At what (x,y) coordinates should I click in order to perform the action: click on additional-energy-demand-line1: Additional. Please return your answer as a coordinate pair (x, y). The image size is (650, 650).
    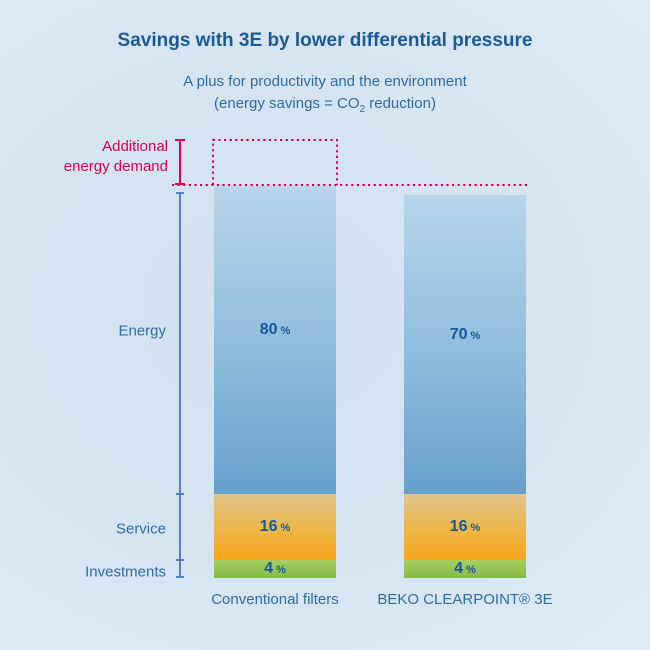
    Looking at the image, I should click on (135, 146).